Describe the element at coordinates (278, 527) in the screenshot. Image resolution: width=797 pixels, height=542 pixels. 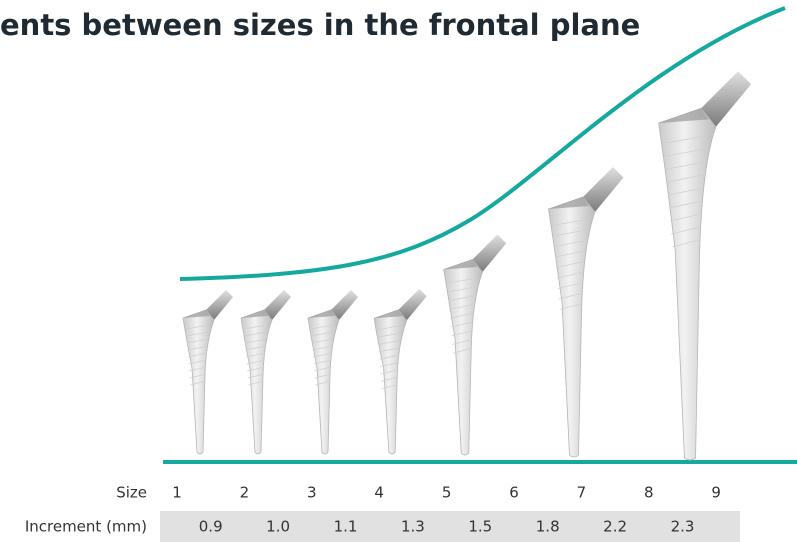
I see `increment-value: 1.0` at that location.